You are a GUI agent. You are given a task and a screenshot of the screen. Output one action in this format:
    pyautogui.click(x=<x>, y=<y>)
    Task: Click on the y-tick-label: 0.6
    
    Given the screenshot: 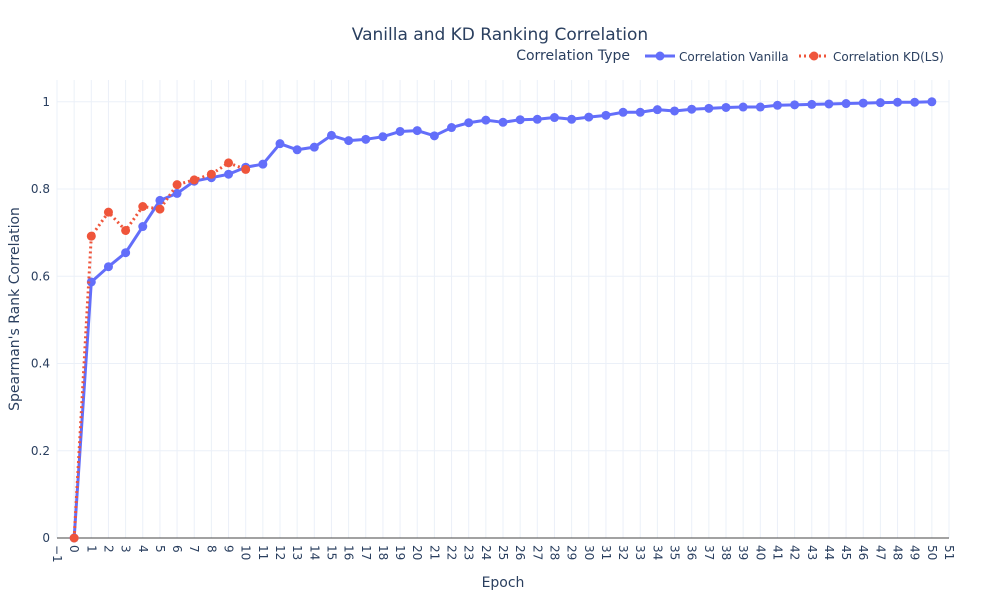 What is the action you would take?
    pyautogui.click(x=40, y=276)
    